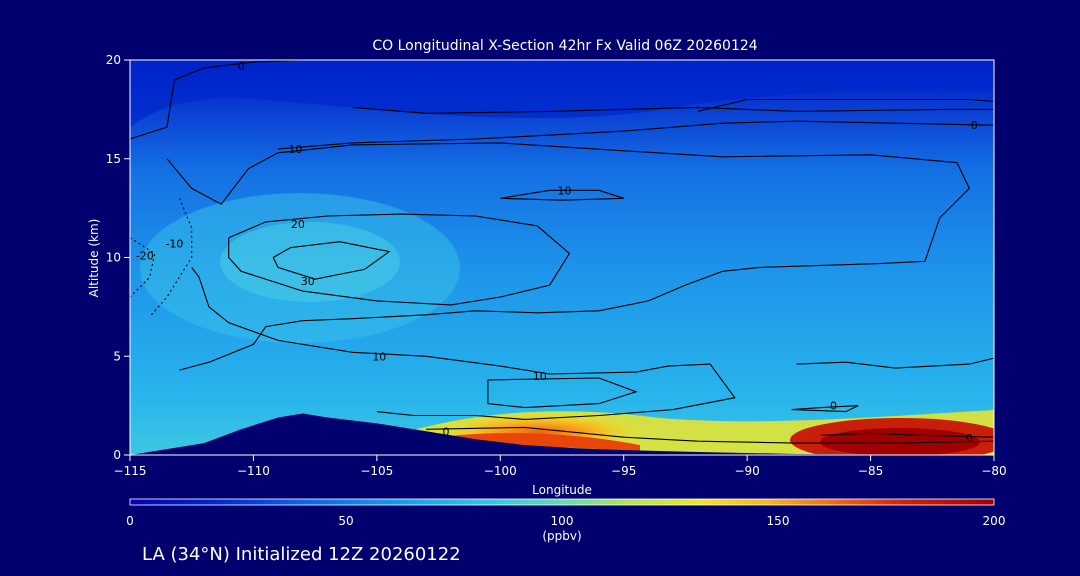 This screenshot has width=1080, height=576. Describe the element at coordinates (562, 490) in the screenshot. I see `x-axis-label: Longitude` at that location.